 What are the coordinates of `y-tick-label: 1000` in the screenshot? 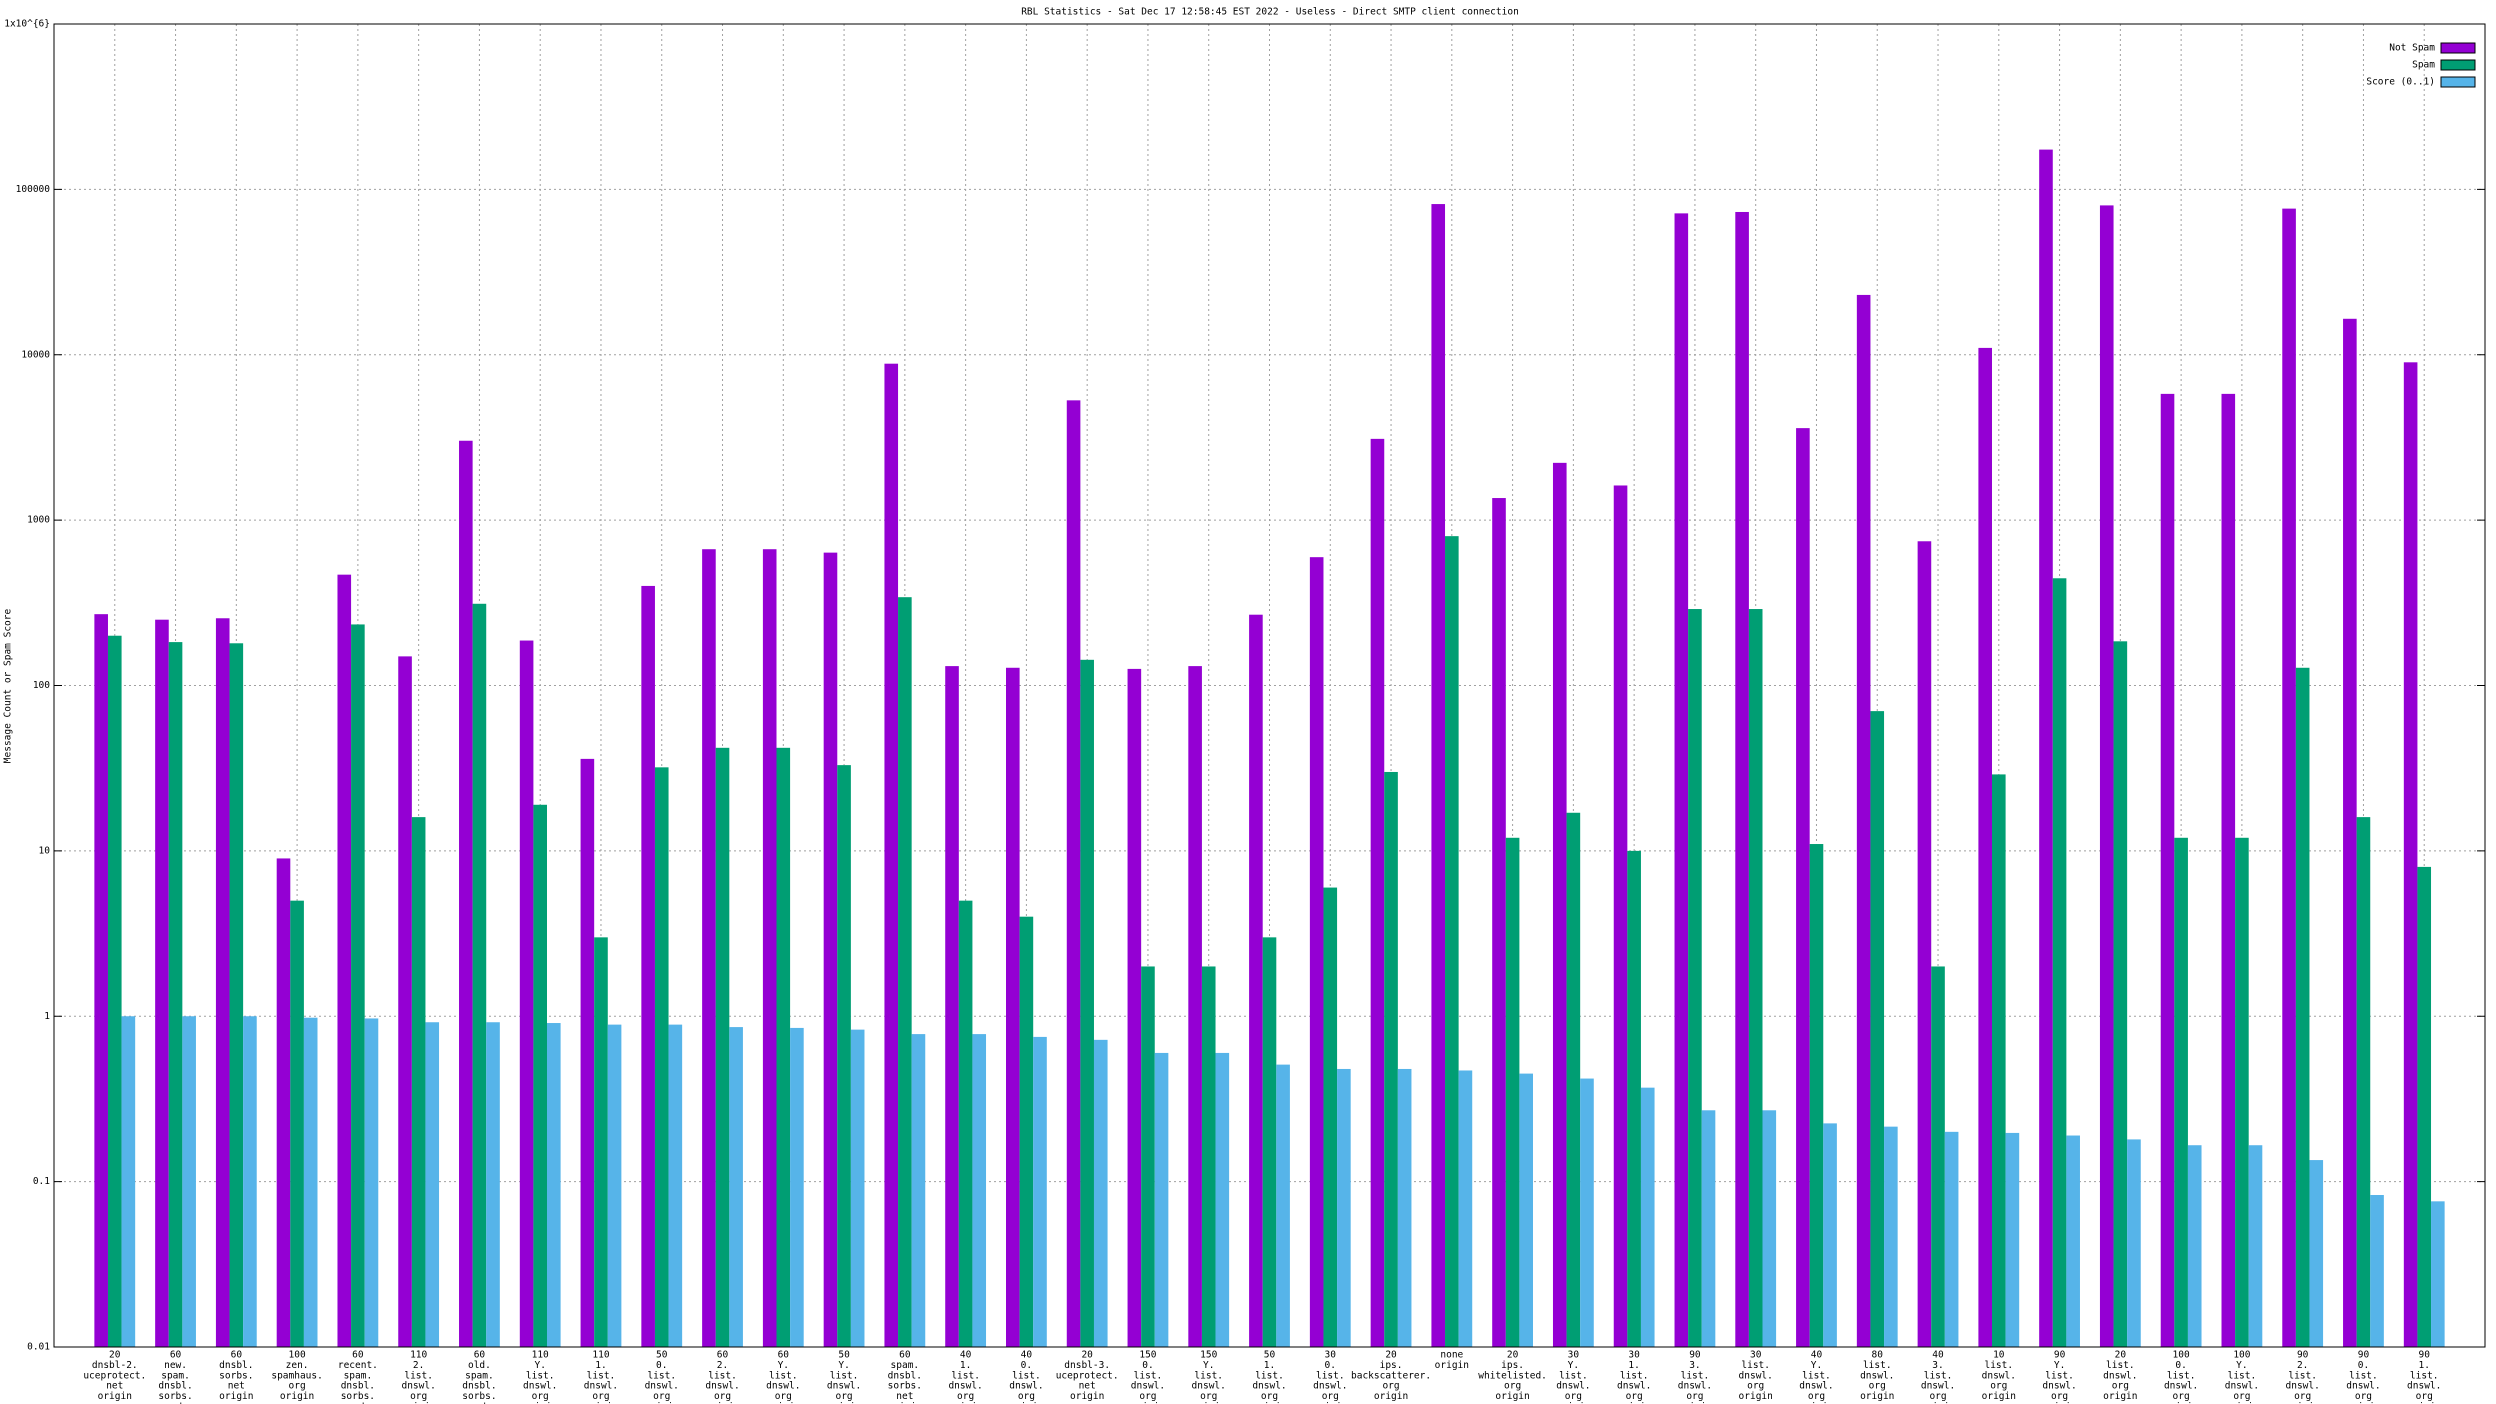 It's located at (38, 520).